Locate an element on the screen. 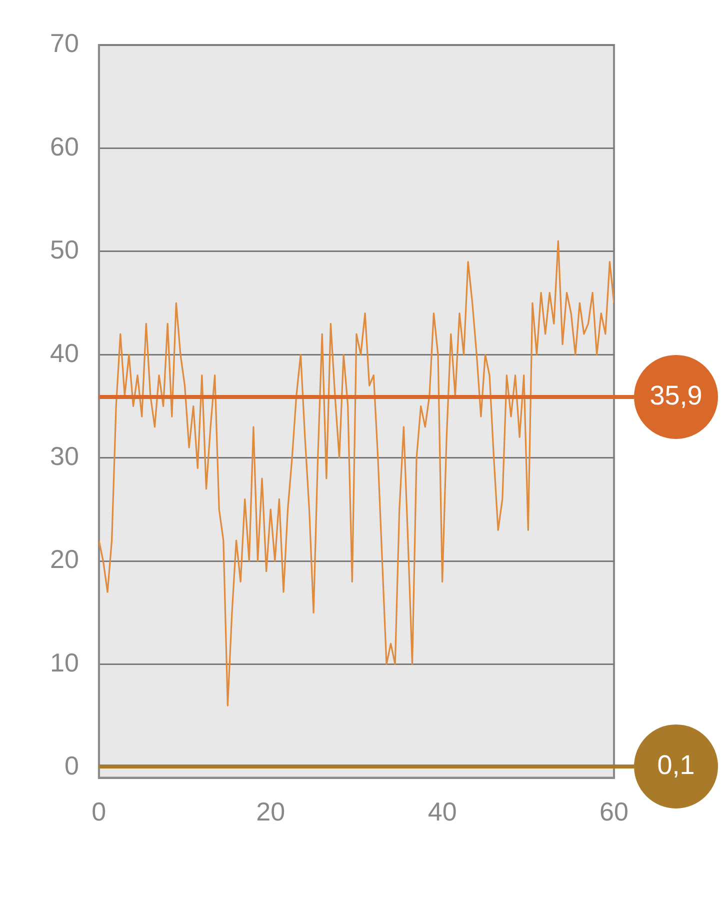 The image size is (726, 903). ref-line-label: 0,1 is located at coordinates (676, 765).